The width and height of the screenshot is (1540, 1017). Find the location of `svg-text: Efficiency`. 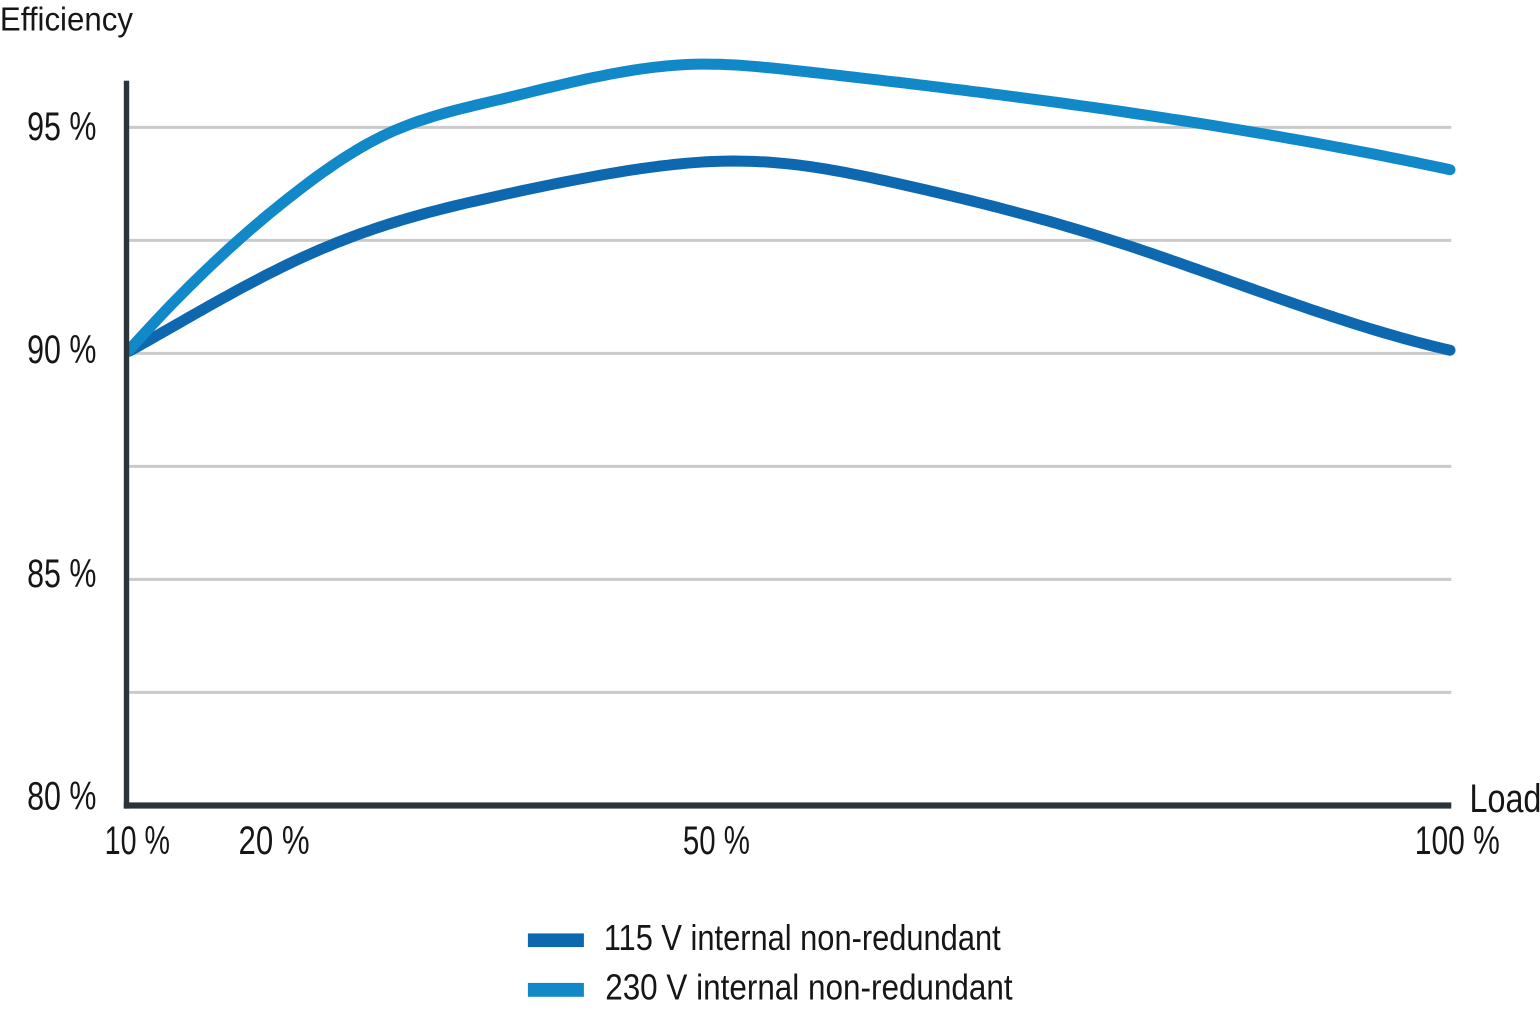

svg-text: Efficiency is located at coordinates (67, 19).